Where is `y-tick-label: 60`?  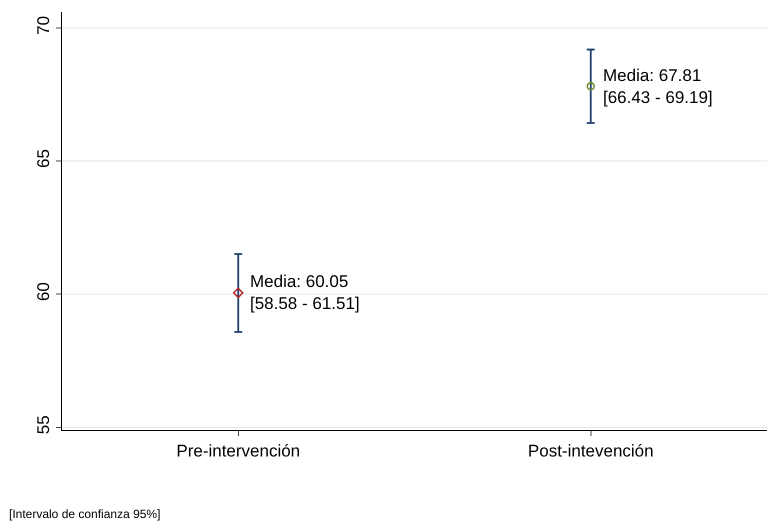
y-tick-label: 60 is located at coordinates (44, 292).